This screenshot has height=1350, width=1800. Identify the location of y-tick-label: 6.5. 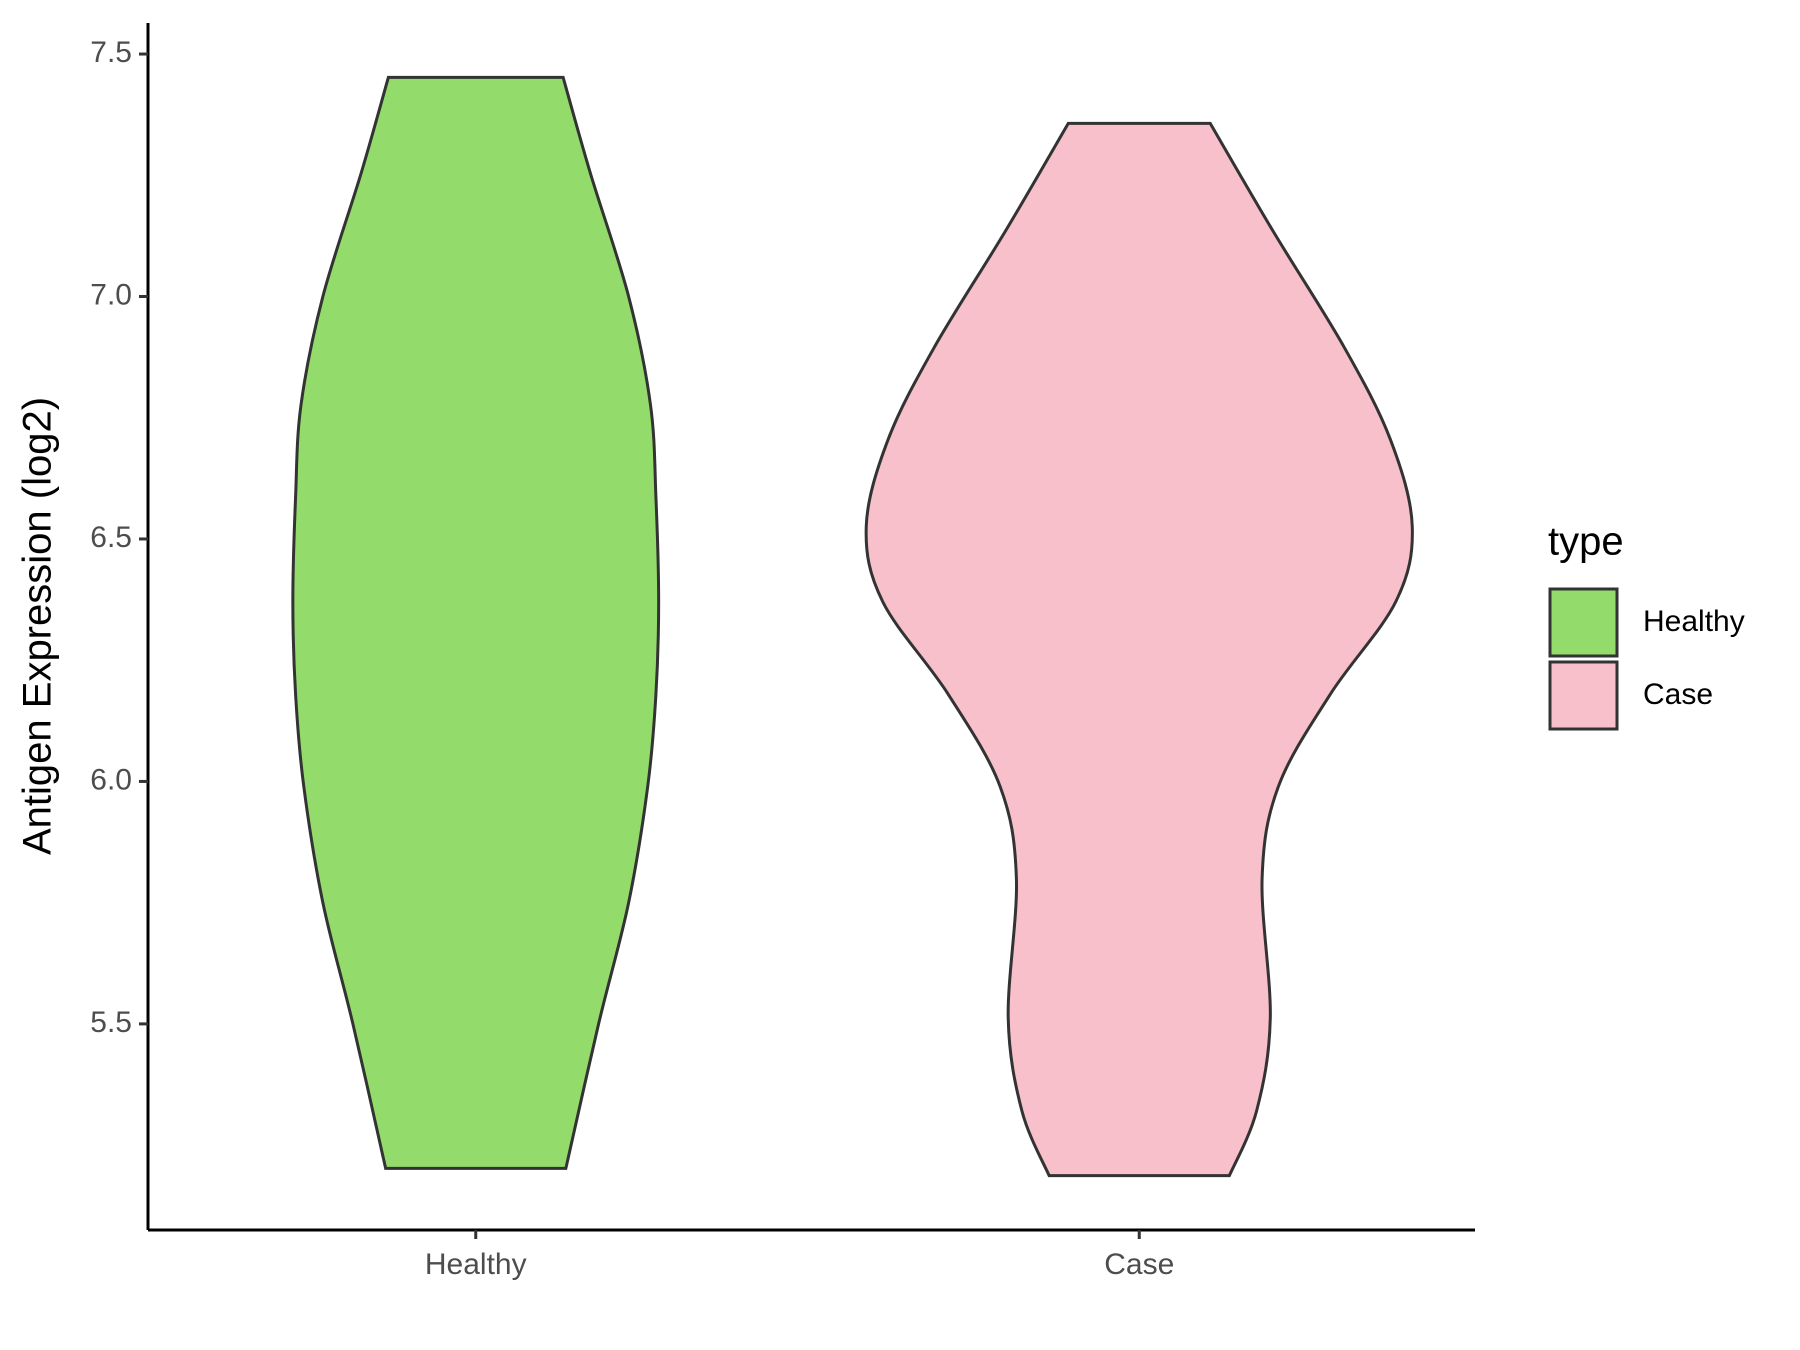
(111, 537).